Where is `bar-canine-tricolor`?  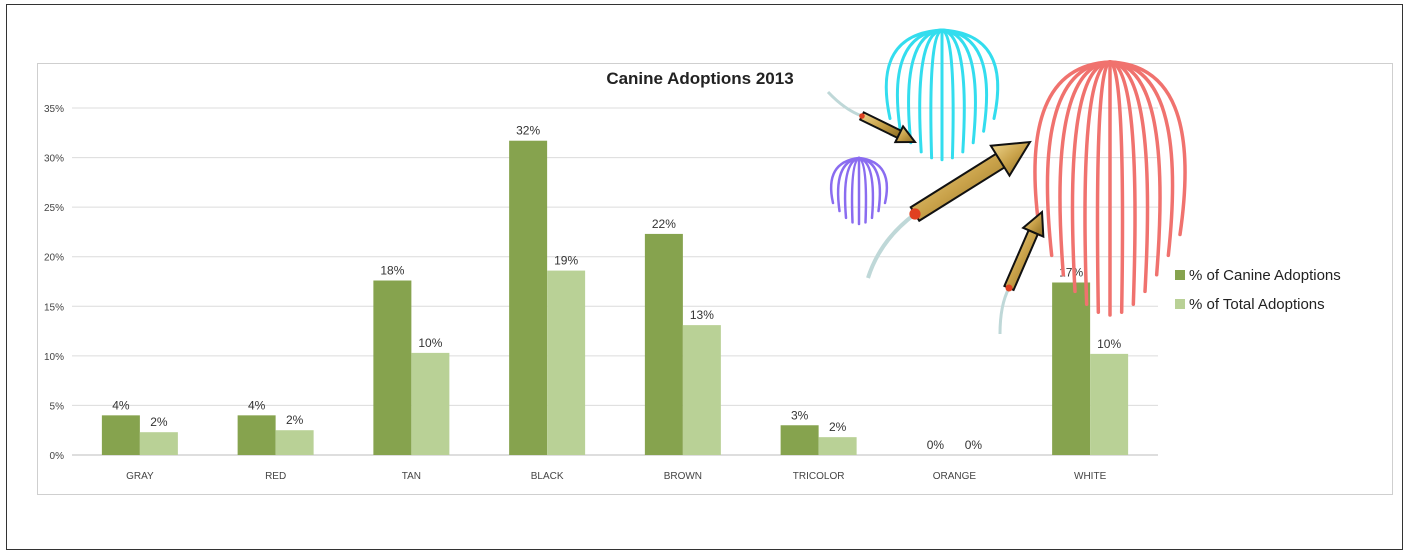 bar-canine-tricolor is located at coordinates (799, 440).